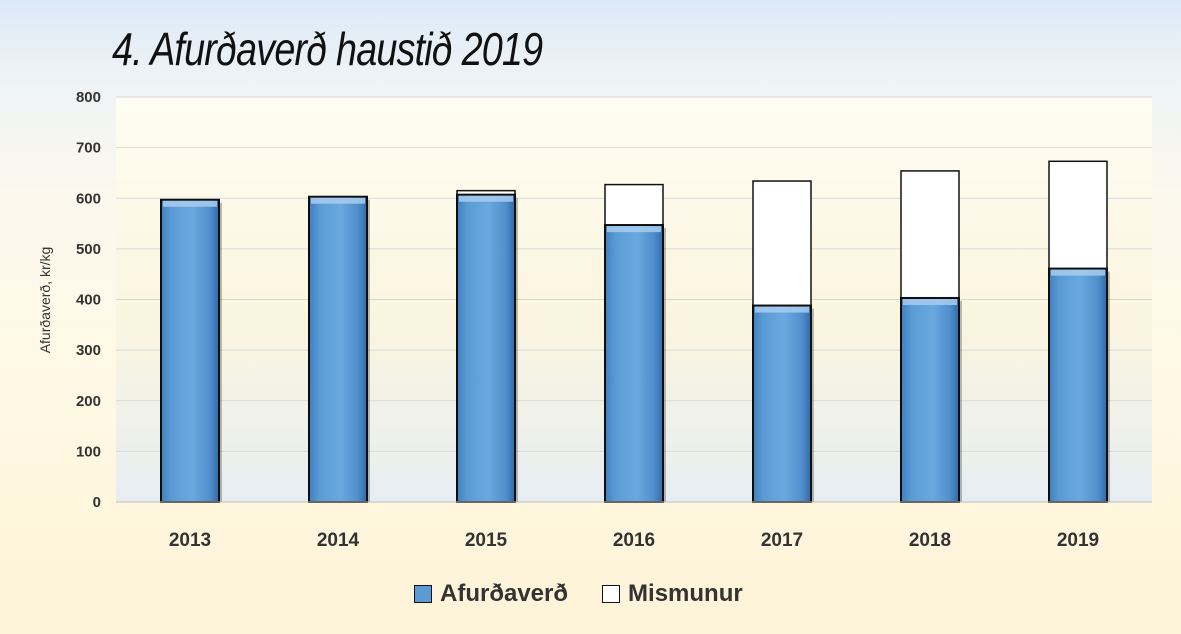 The width and height of the screenshot is (1181, 634). Describe the element at coordinates (190, 540) in the screenshot. I see `x-tick-label: 2013` at that location.